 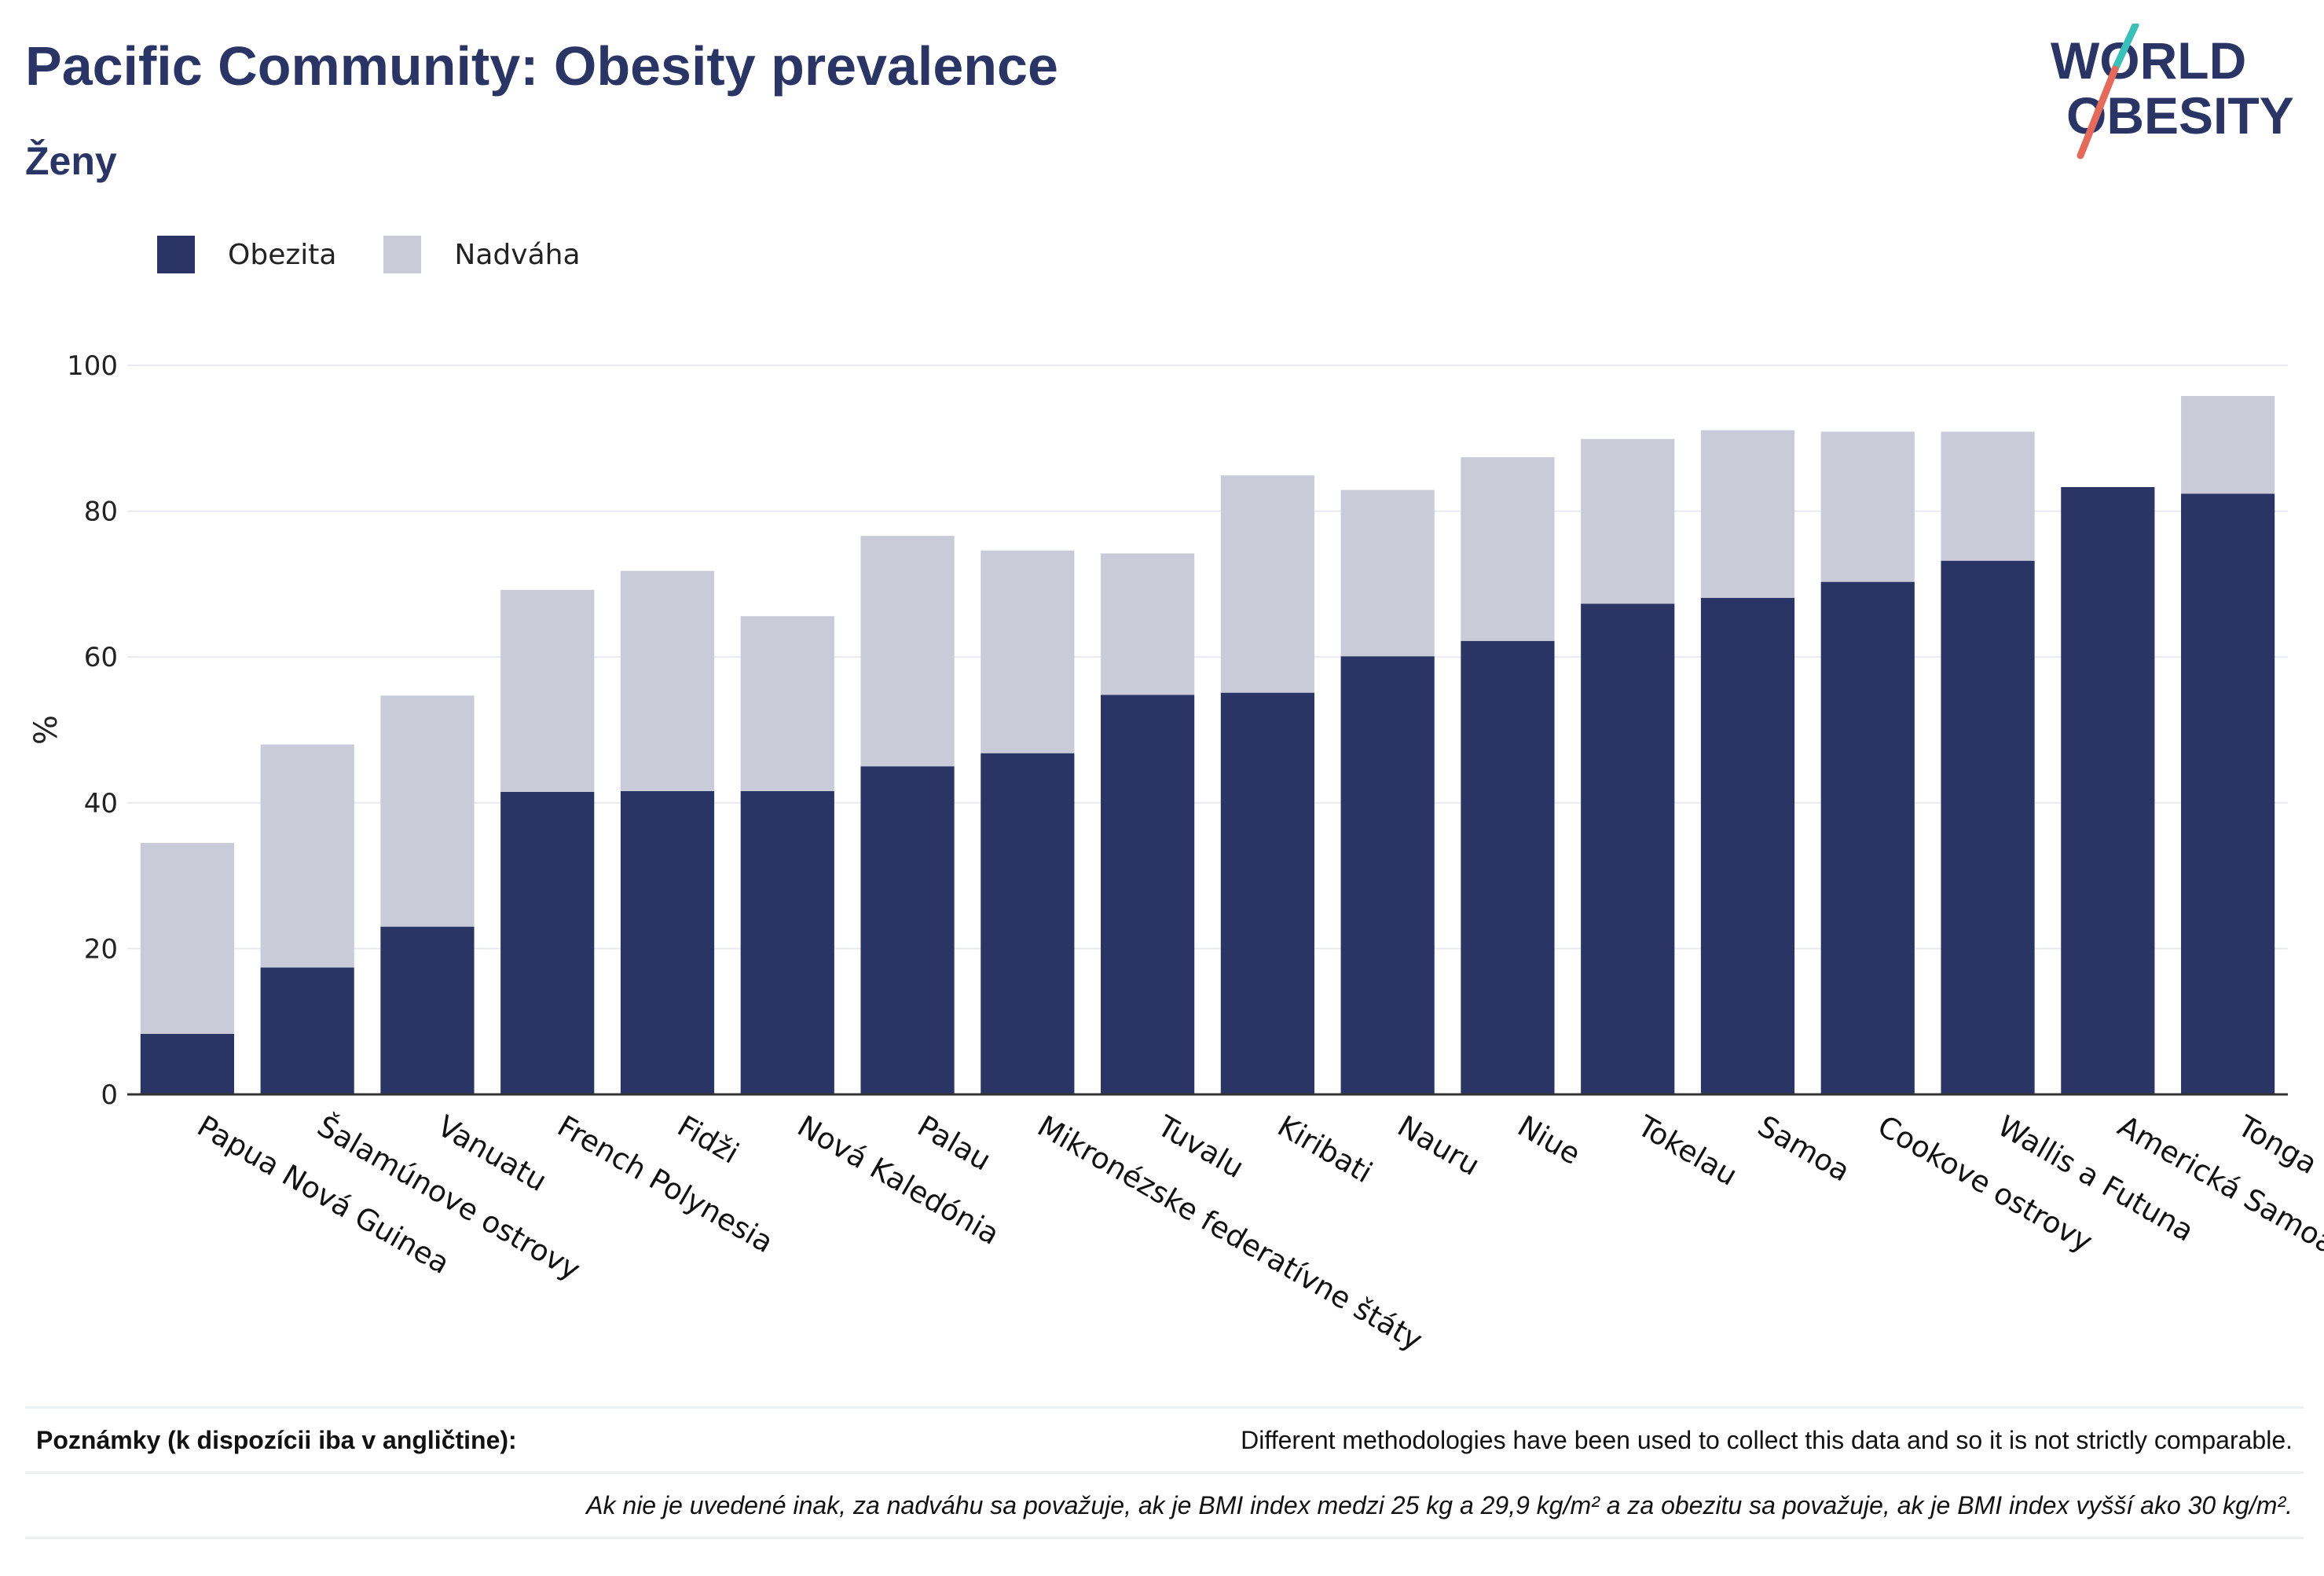 I want to click on legend-item-obezita: Obezita, so click(x=246, y=254).